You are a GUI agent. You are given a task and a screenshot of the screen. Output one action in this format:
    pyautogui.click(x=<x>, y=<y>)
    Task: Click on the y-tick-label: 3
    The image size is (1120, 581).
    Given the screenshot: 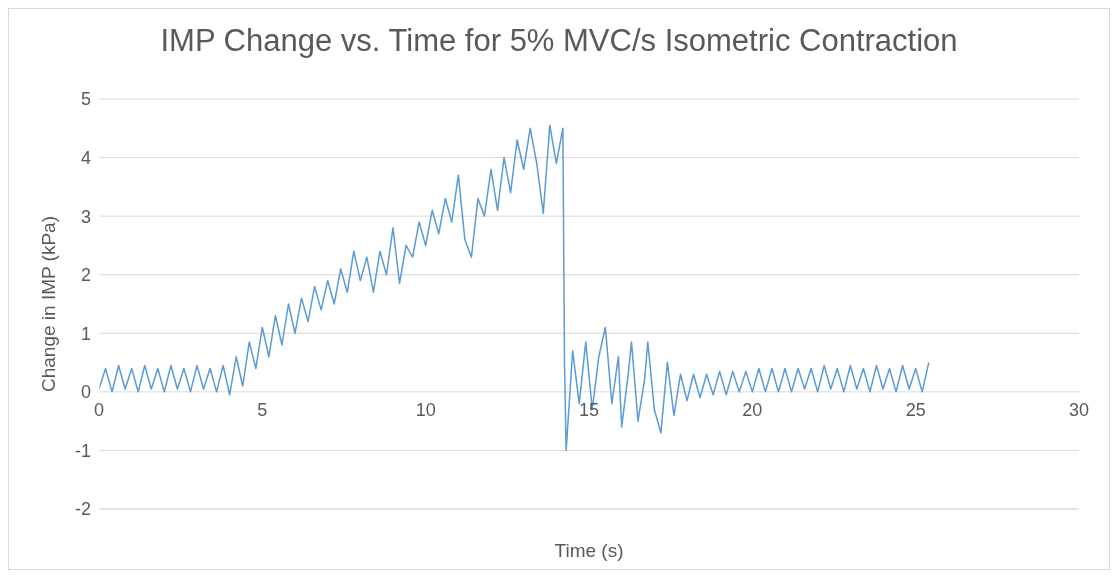 What is the action you would take?
    pyautogui.click(x=85, y=216)
    